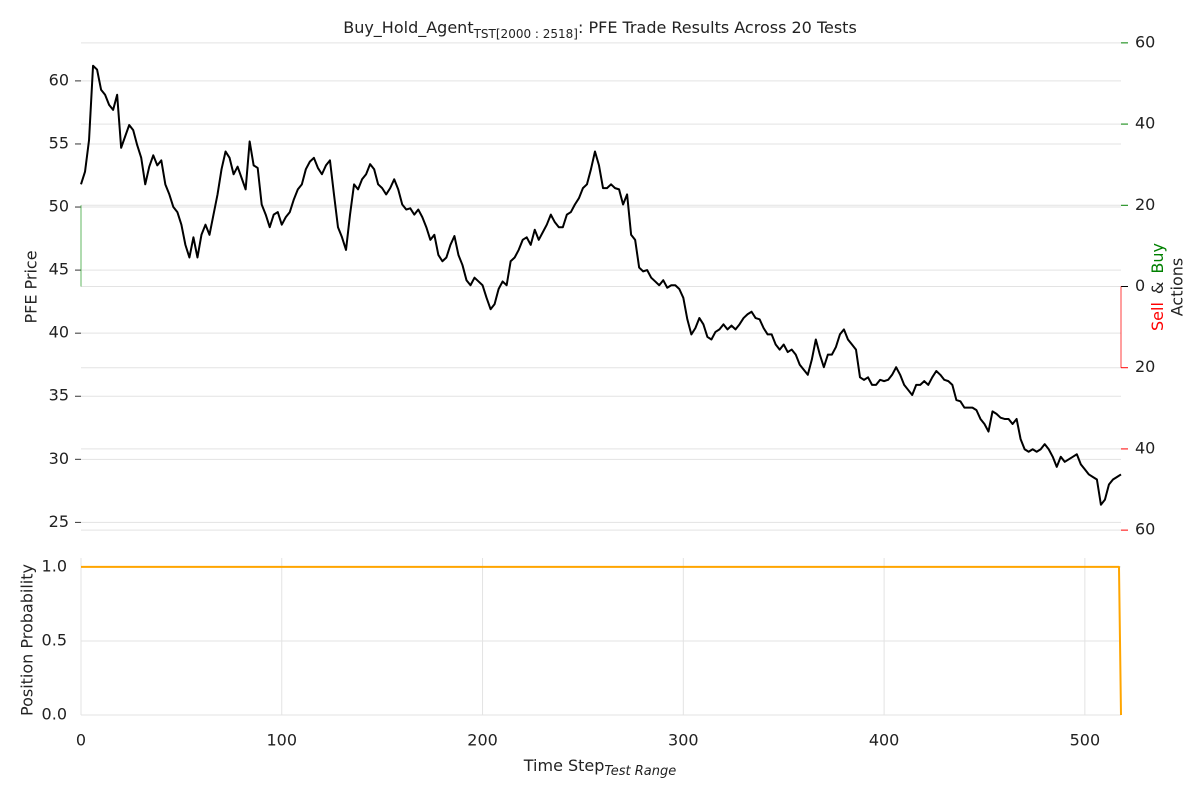 The image size is (1200, 800). What do you see at coordinates (717, 27) in the screenshot?
I see `title-rest: : PFE Trade Results Across 20 Tests` at bounding box center [717, 27].